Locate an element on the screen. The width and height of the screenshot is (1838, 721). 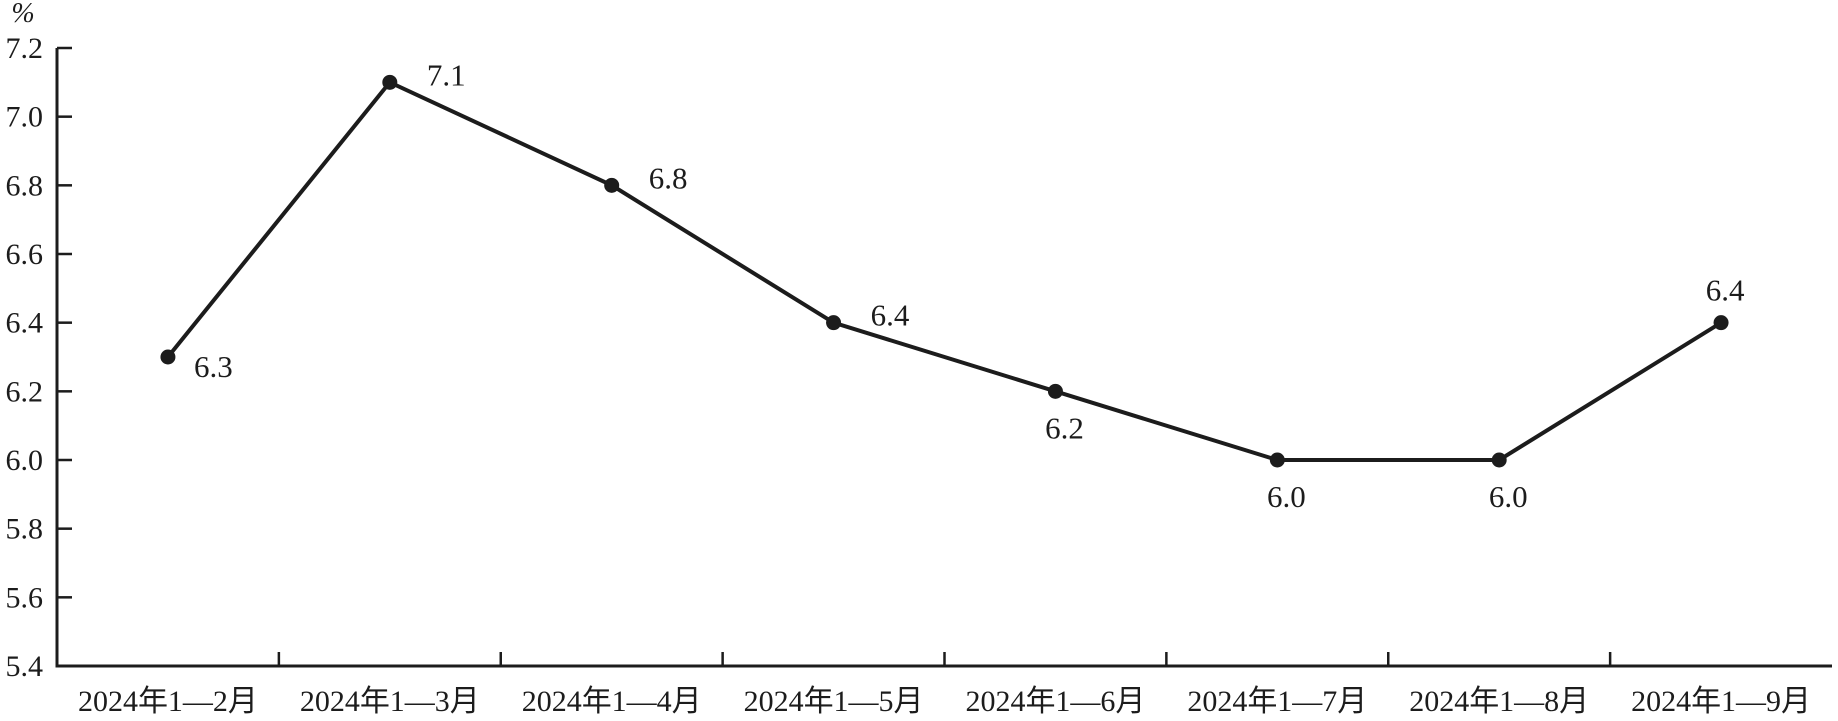
y-tick-label: 5.6 is located at coordinates (25, 597).